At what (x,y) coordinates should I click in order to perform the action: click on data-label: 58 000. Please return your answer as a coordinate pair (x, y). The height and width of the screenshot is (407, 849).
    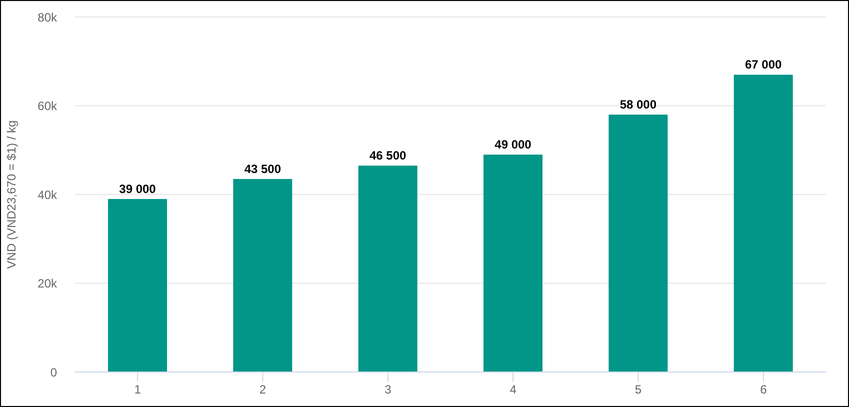
    Looking at the image, I should click on (638, 105).